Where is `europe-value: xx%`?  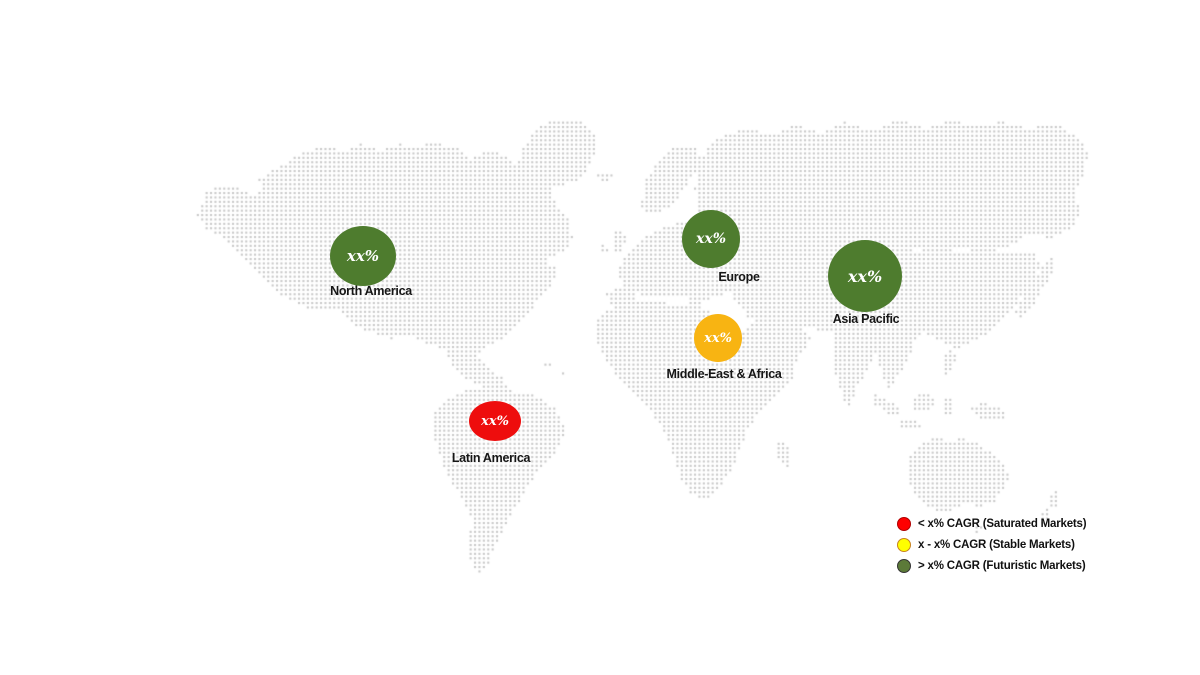
europe-value: xx% is located at coordinates (711, 239).